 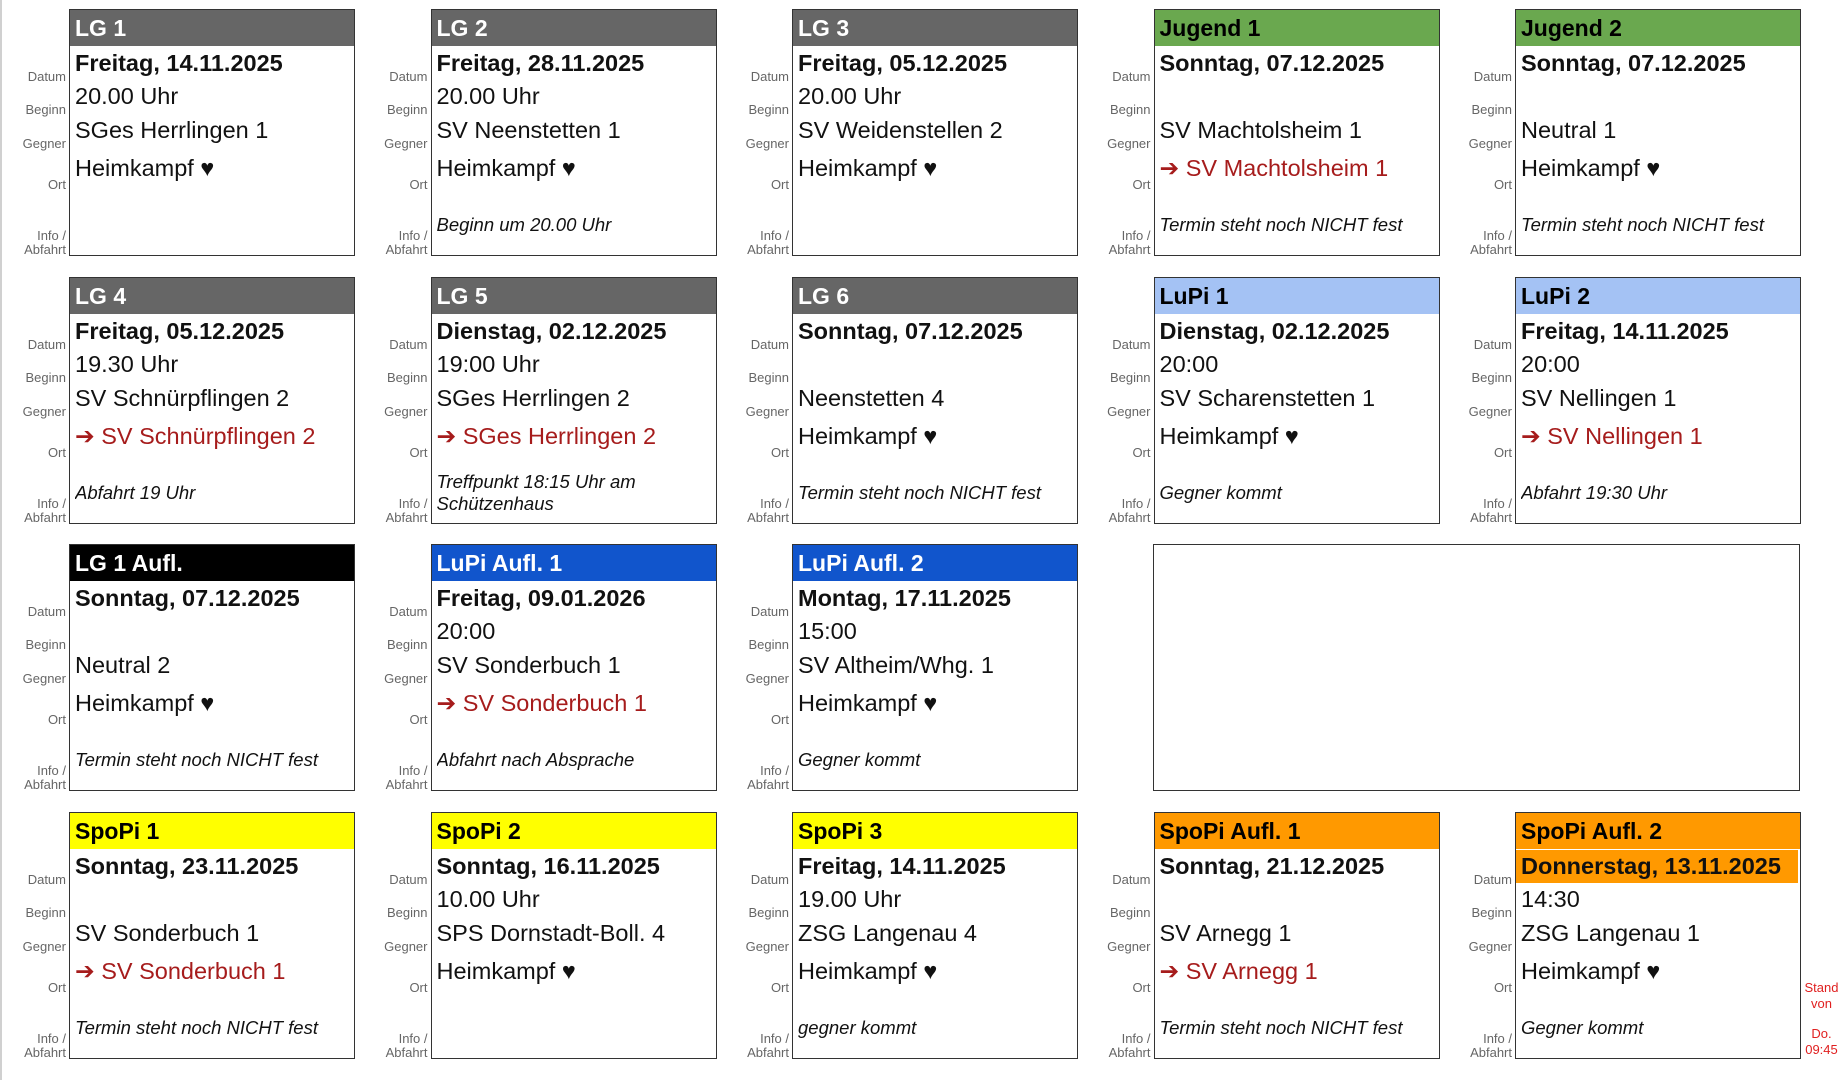 What do you see at coordinates (573, 28) in the screenshot?
I see `team-title: LG 2` at bounding box center [573, 28].